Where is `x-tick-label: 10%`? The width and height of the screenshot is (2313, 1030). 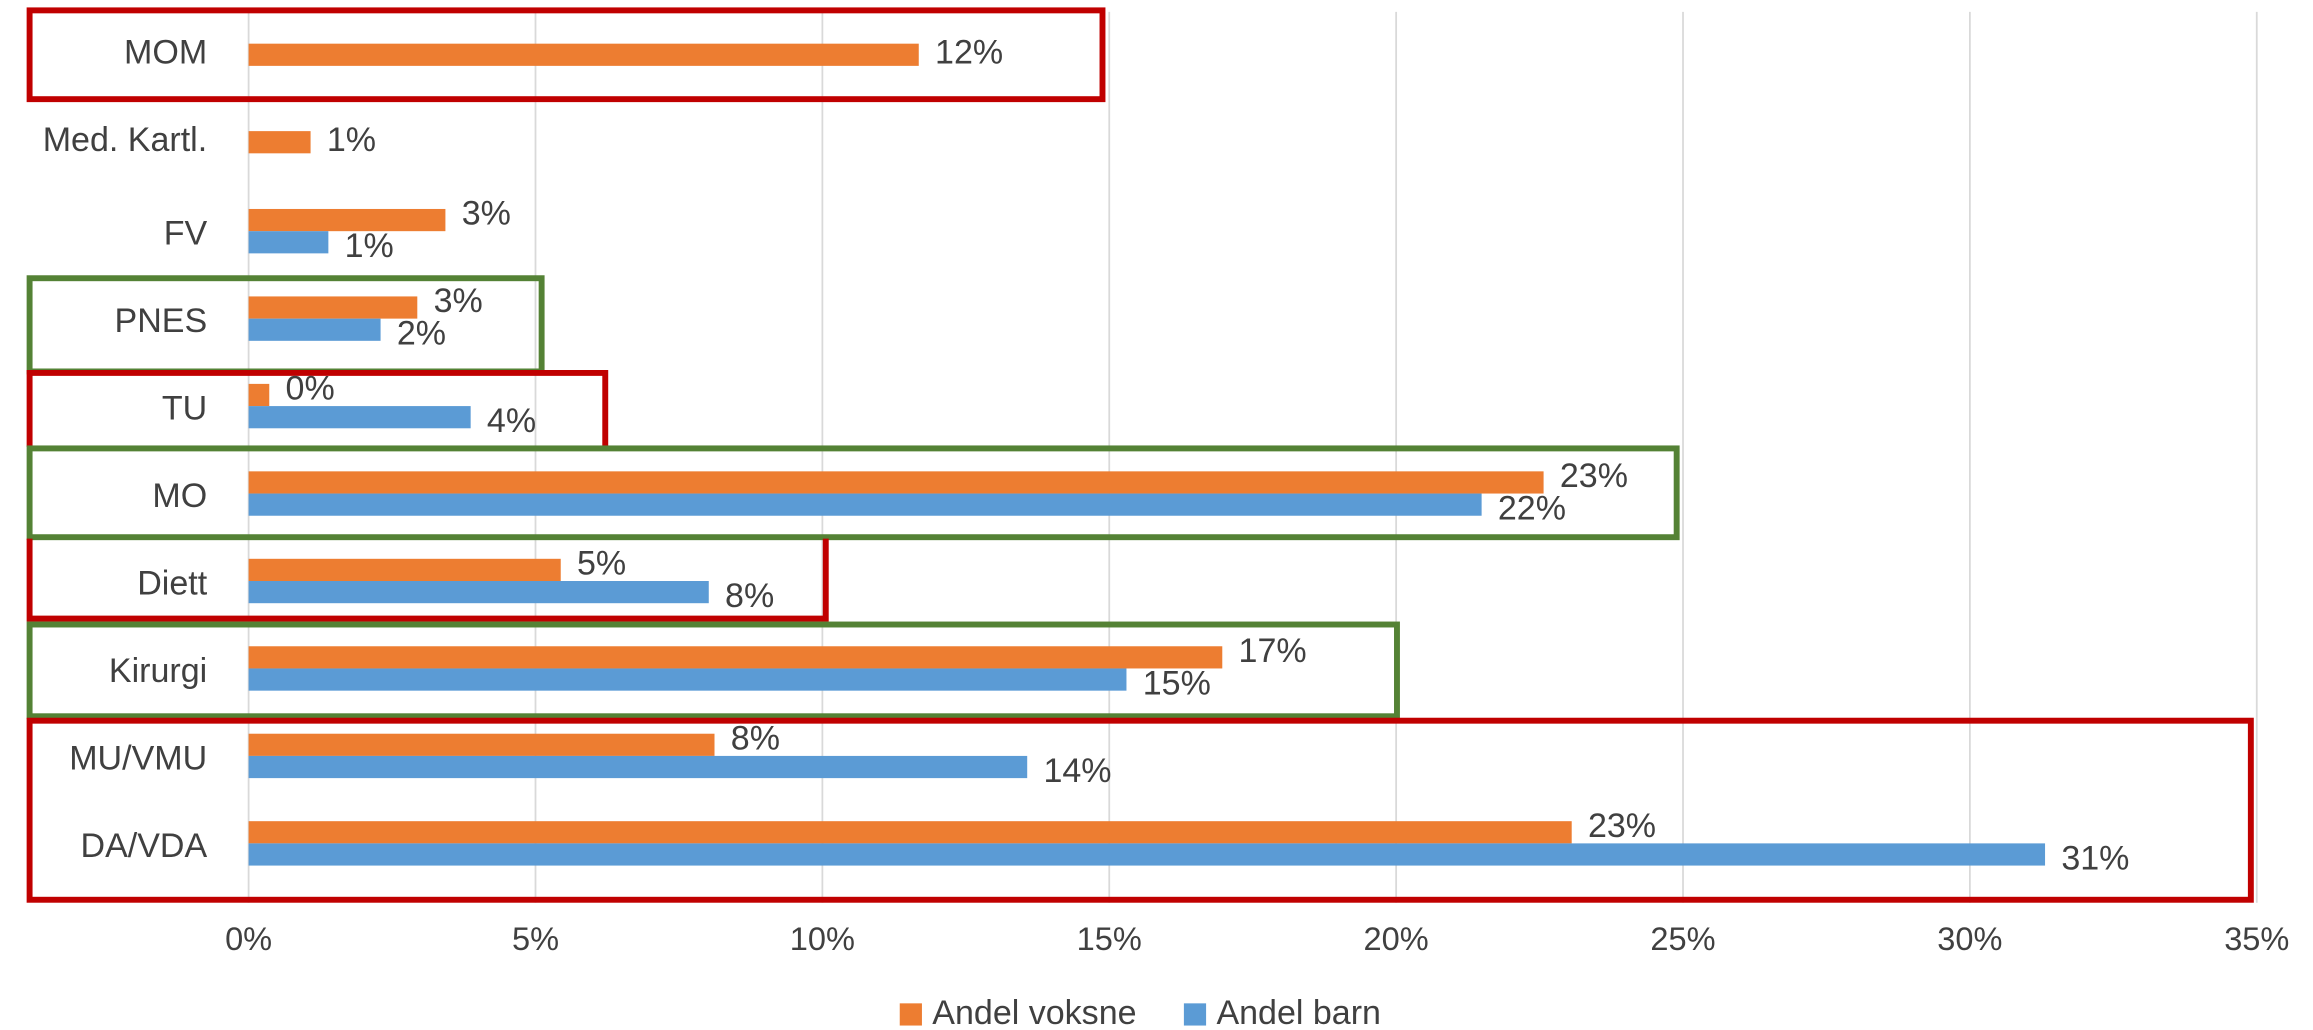 x-tick-label: 10% is located at coordinates (822, 939).